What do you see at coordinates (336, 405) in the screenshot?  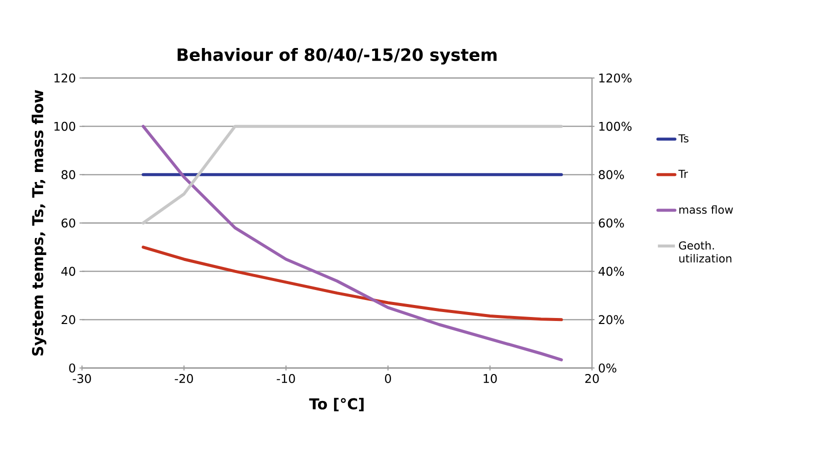 I see `x-axis-title: To [°C]` at bounding box center [336, 405].